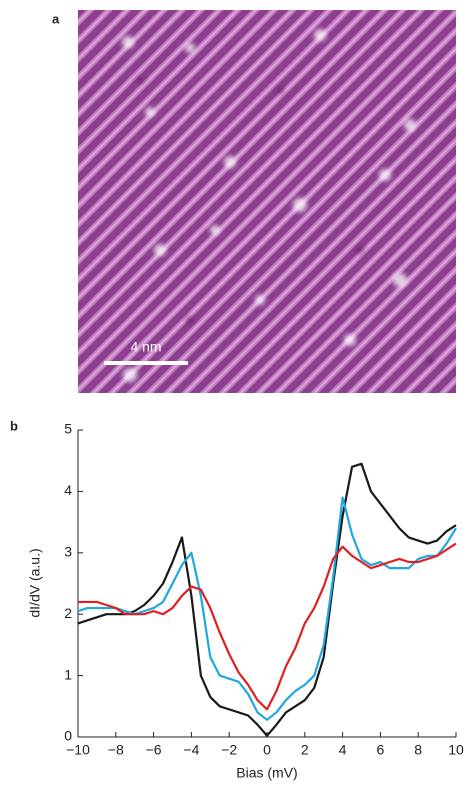  What do you see at coordinates (68, 552) in the screenshot?
I see `y-tick-label: 3` at bounding box center [68, 552].